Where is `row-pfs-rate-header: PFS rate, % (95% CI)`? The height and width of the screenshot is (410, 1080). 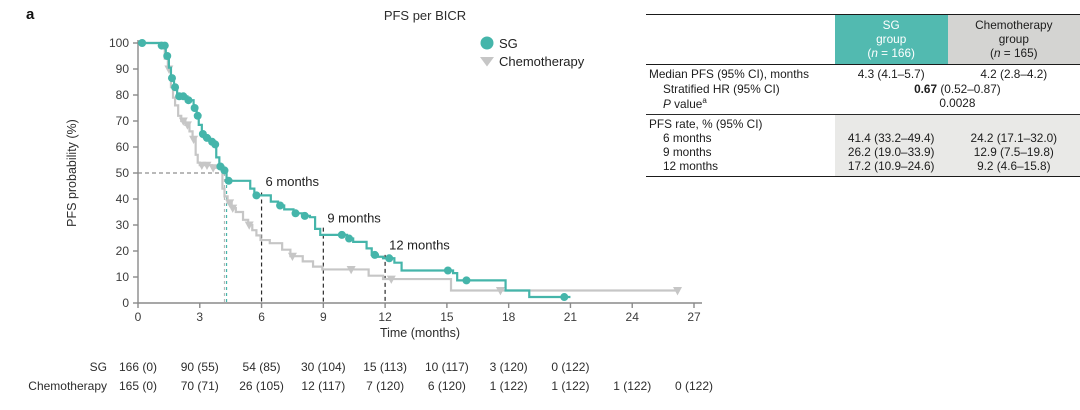 row-pfs-rate-header: PFS rate, % (95% CI) is located at coordinates (863, 122).